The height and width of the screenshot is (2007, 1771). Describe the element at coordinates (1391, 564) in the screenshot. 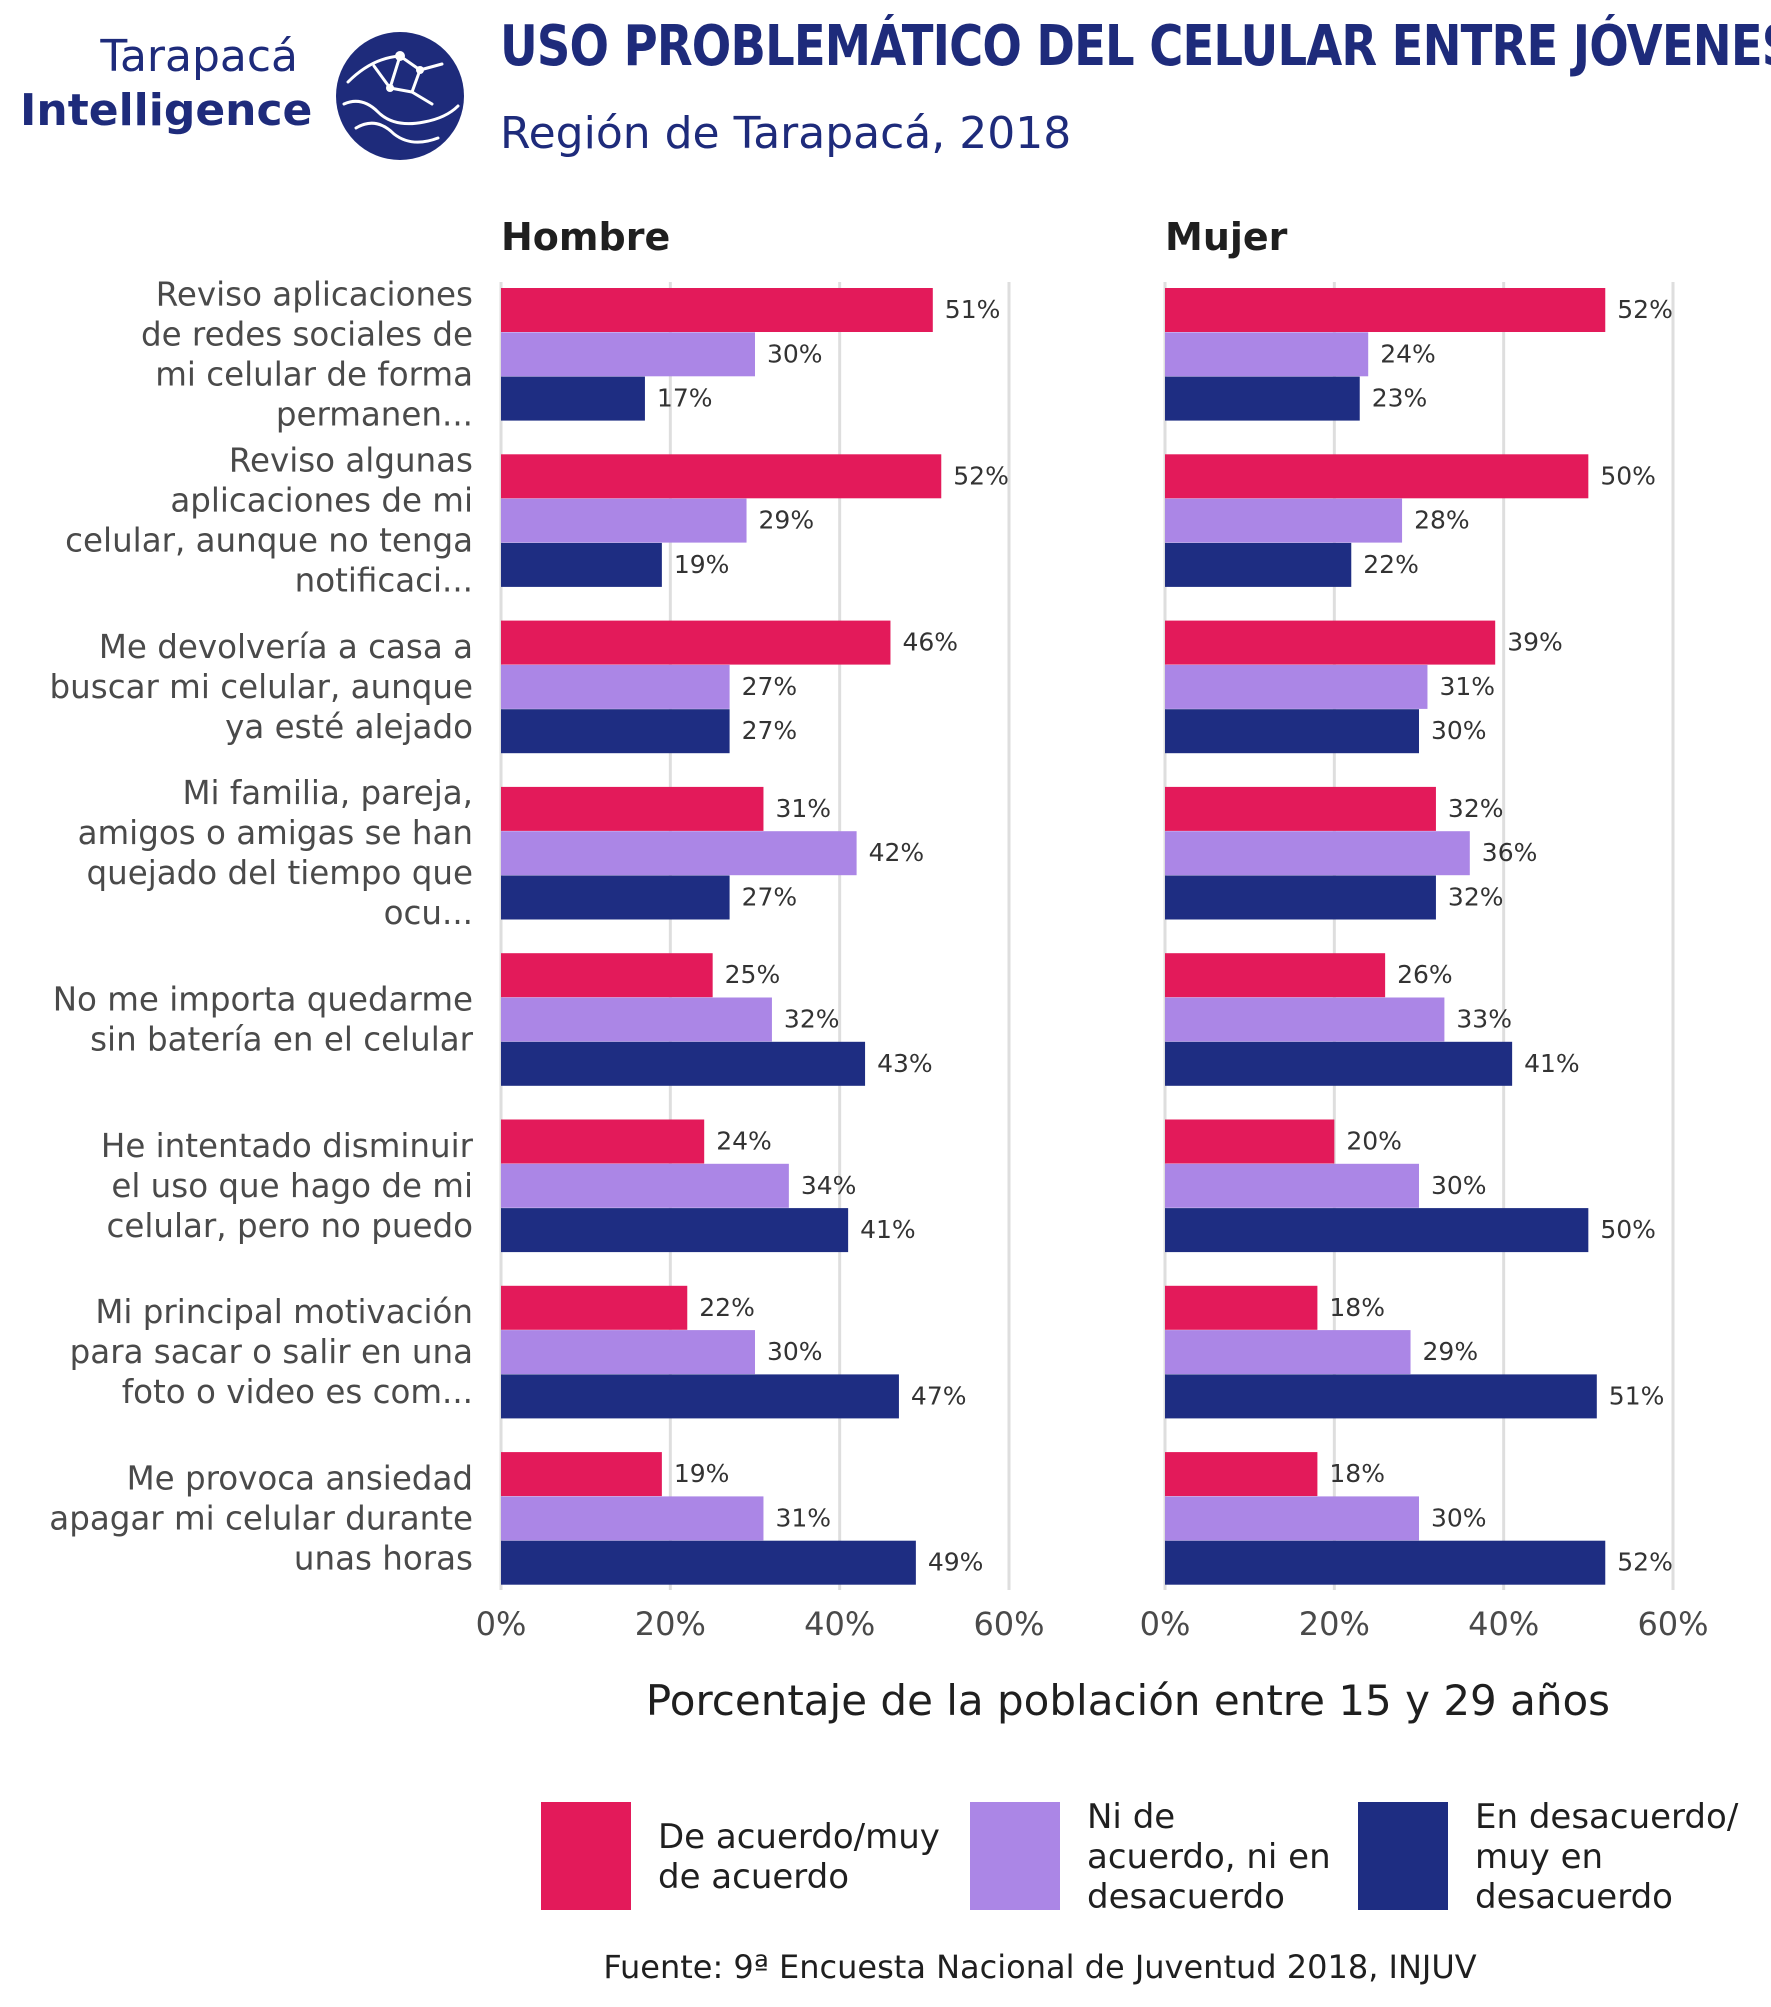

I see `data-label-mujer-cat2-s3: 22%` at that location.